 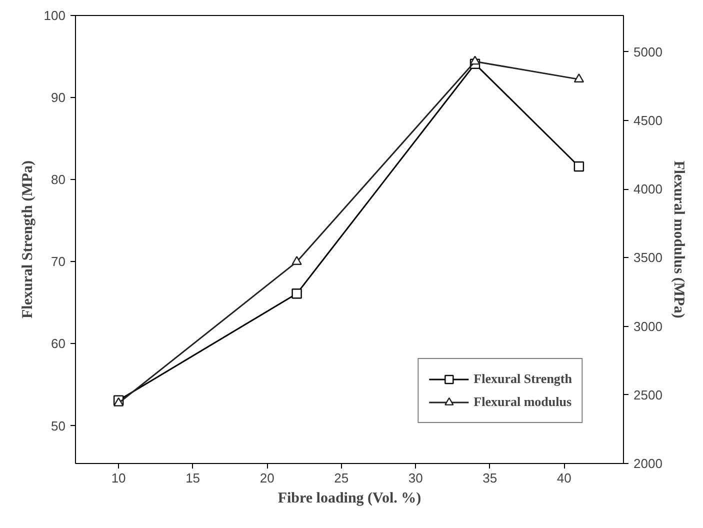 What do you see at coordinates (648, 394) in the screenshot?
I see `y2-tick-label: 2500` at bounding box center [648, 394].